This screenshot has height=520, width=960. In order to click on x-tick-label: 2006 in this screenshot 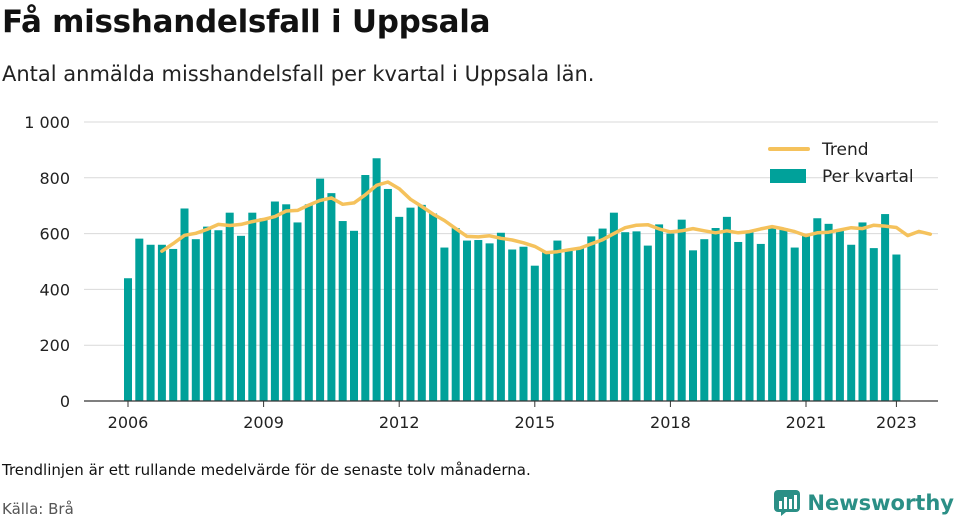, I will do `click(128, 422)`.